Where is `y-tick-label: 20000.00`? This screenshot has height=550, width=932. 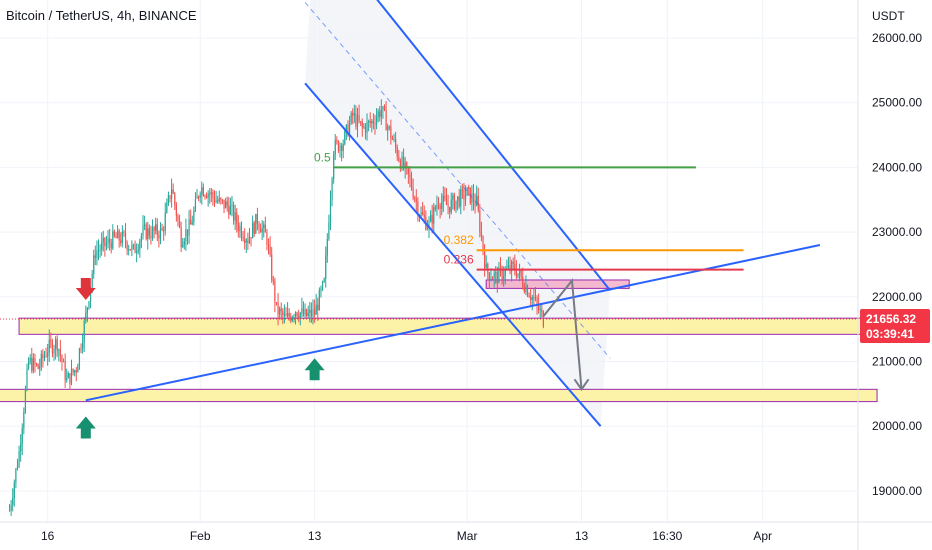
y-tick-label: 20000.00 is located at coordinates (897, 426).